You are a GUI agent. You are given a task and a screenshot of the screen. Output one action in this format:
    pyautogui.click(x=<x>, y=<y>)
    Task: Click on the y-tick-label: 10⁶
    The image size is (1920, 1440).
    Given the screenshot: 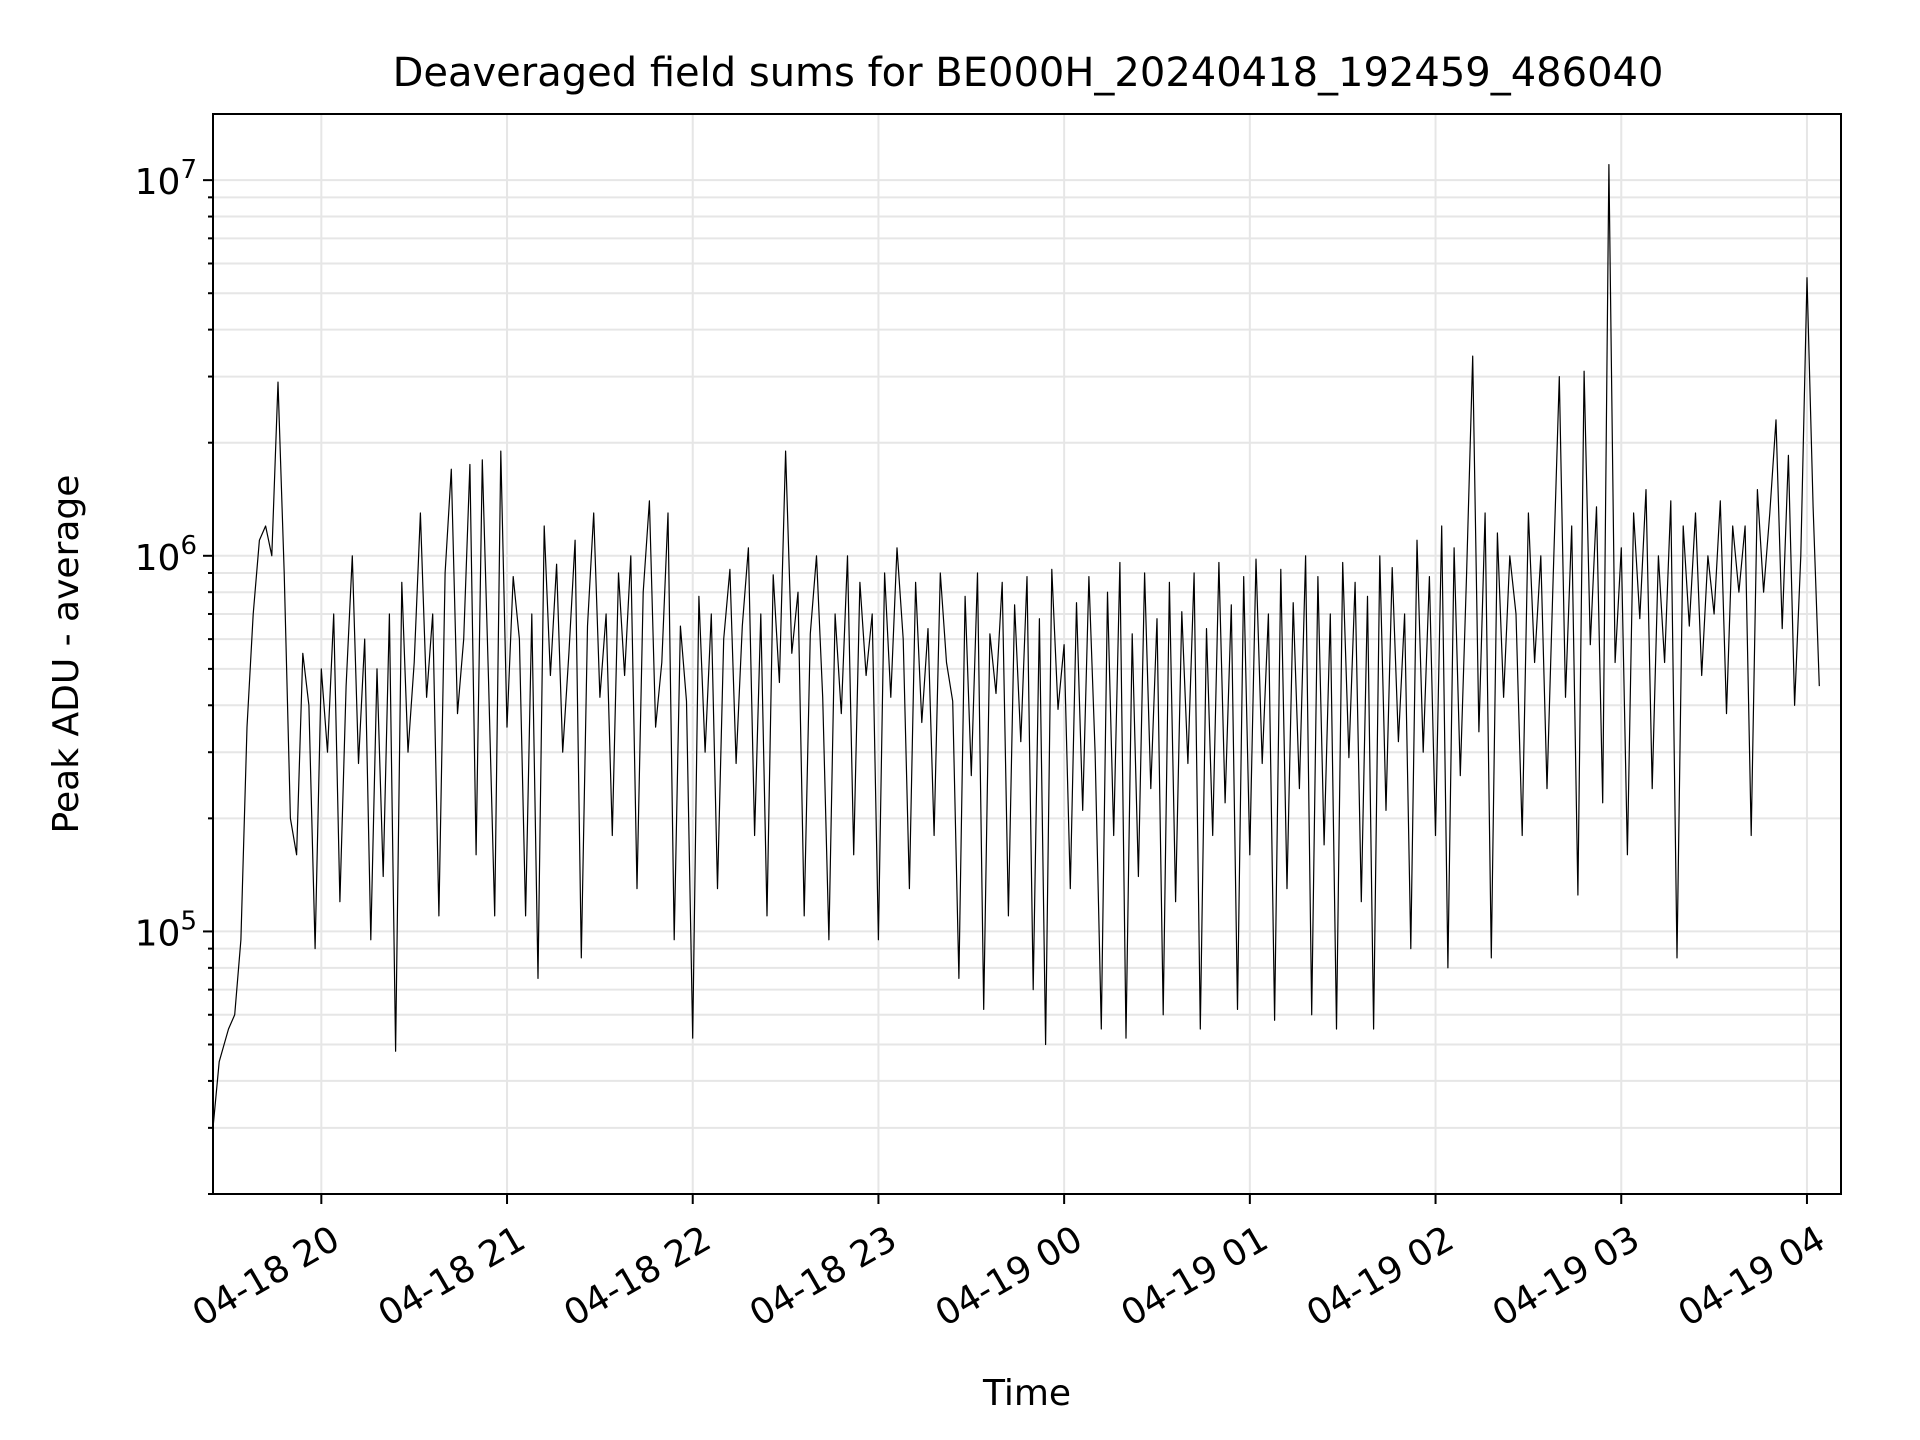 What is the action you would take?
    pyautogui.click(x=166, y=555)
    